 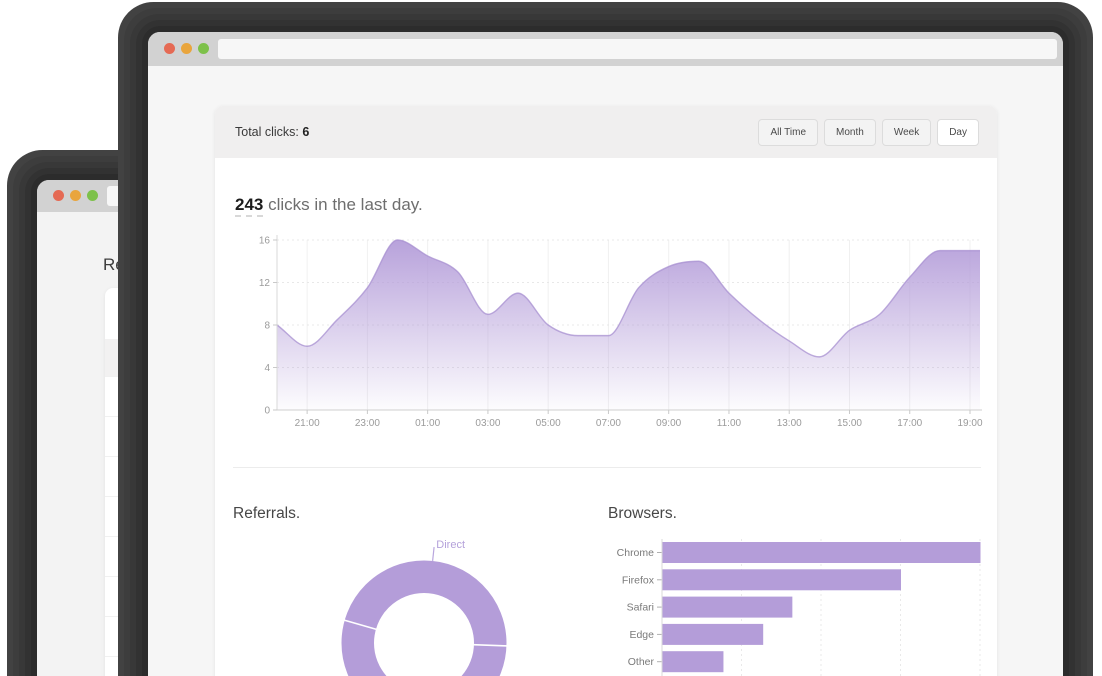 I want to click on clicks-count: 243, so click(x=249, y=206).